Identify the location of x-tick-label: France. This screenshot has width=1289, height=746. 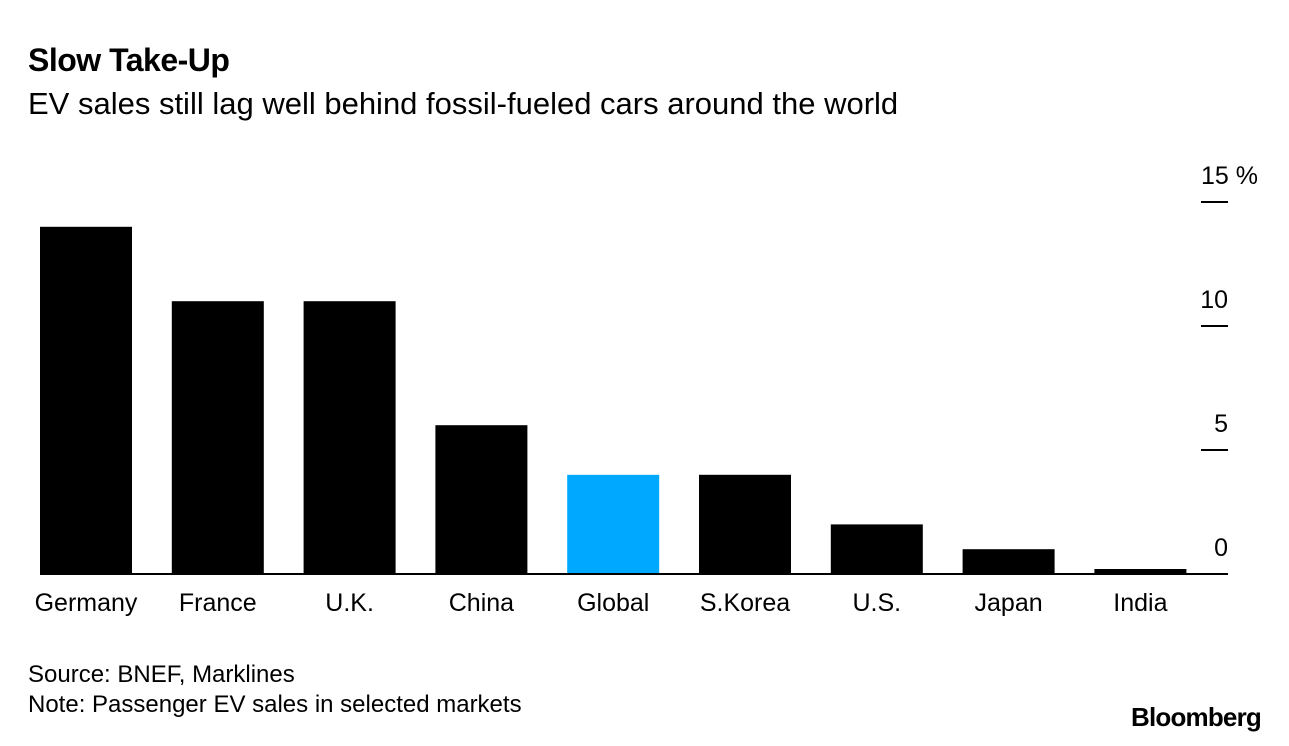
(218, 603).